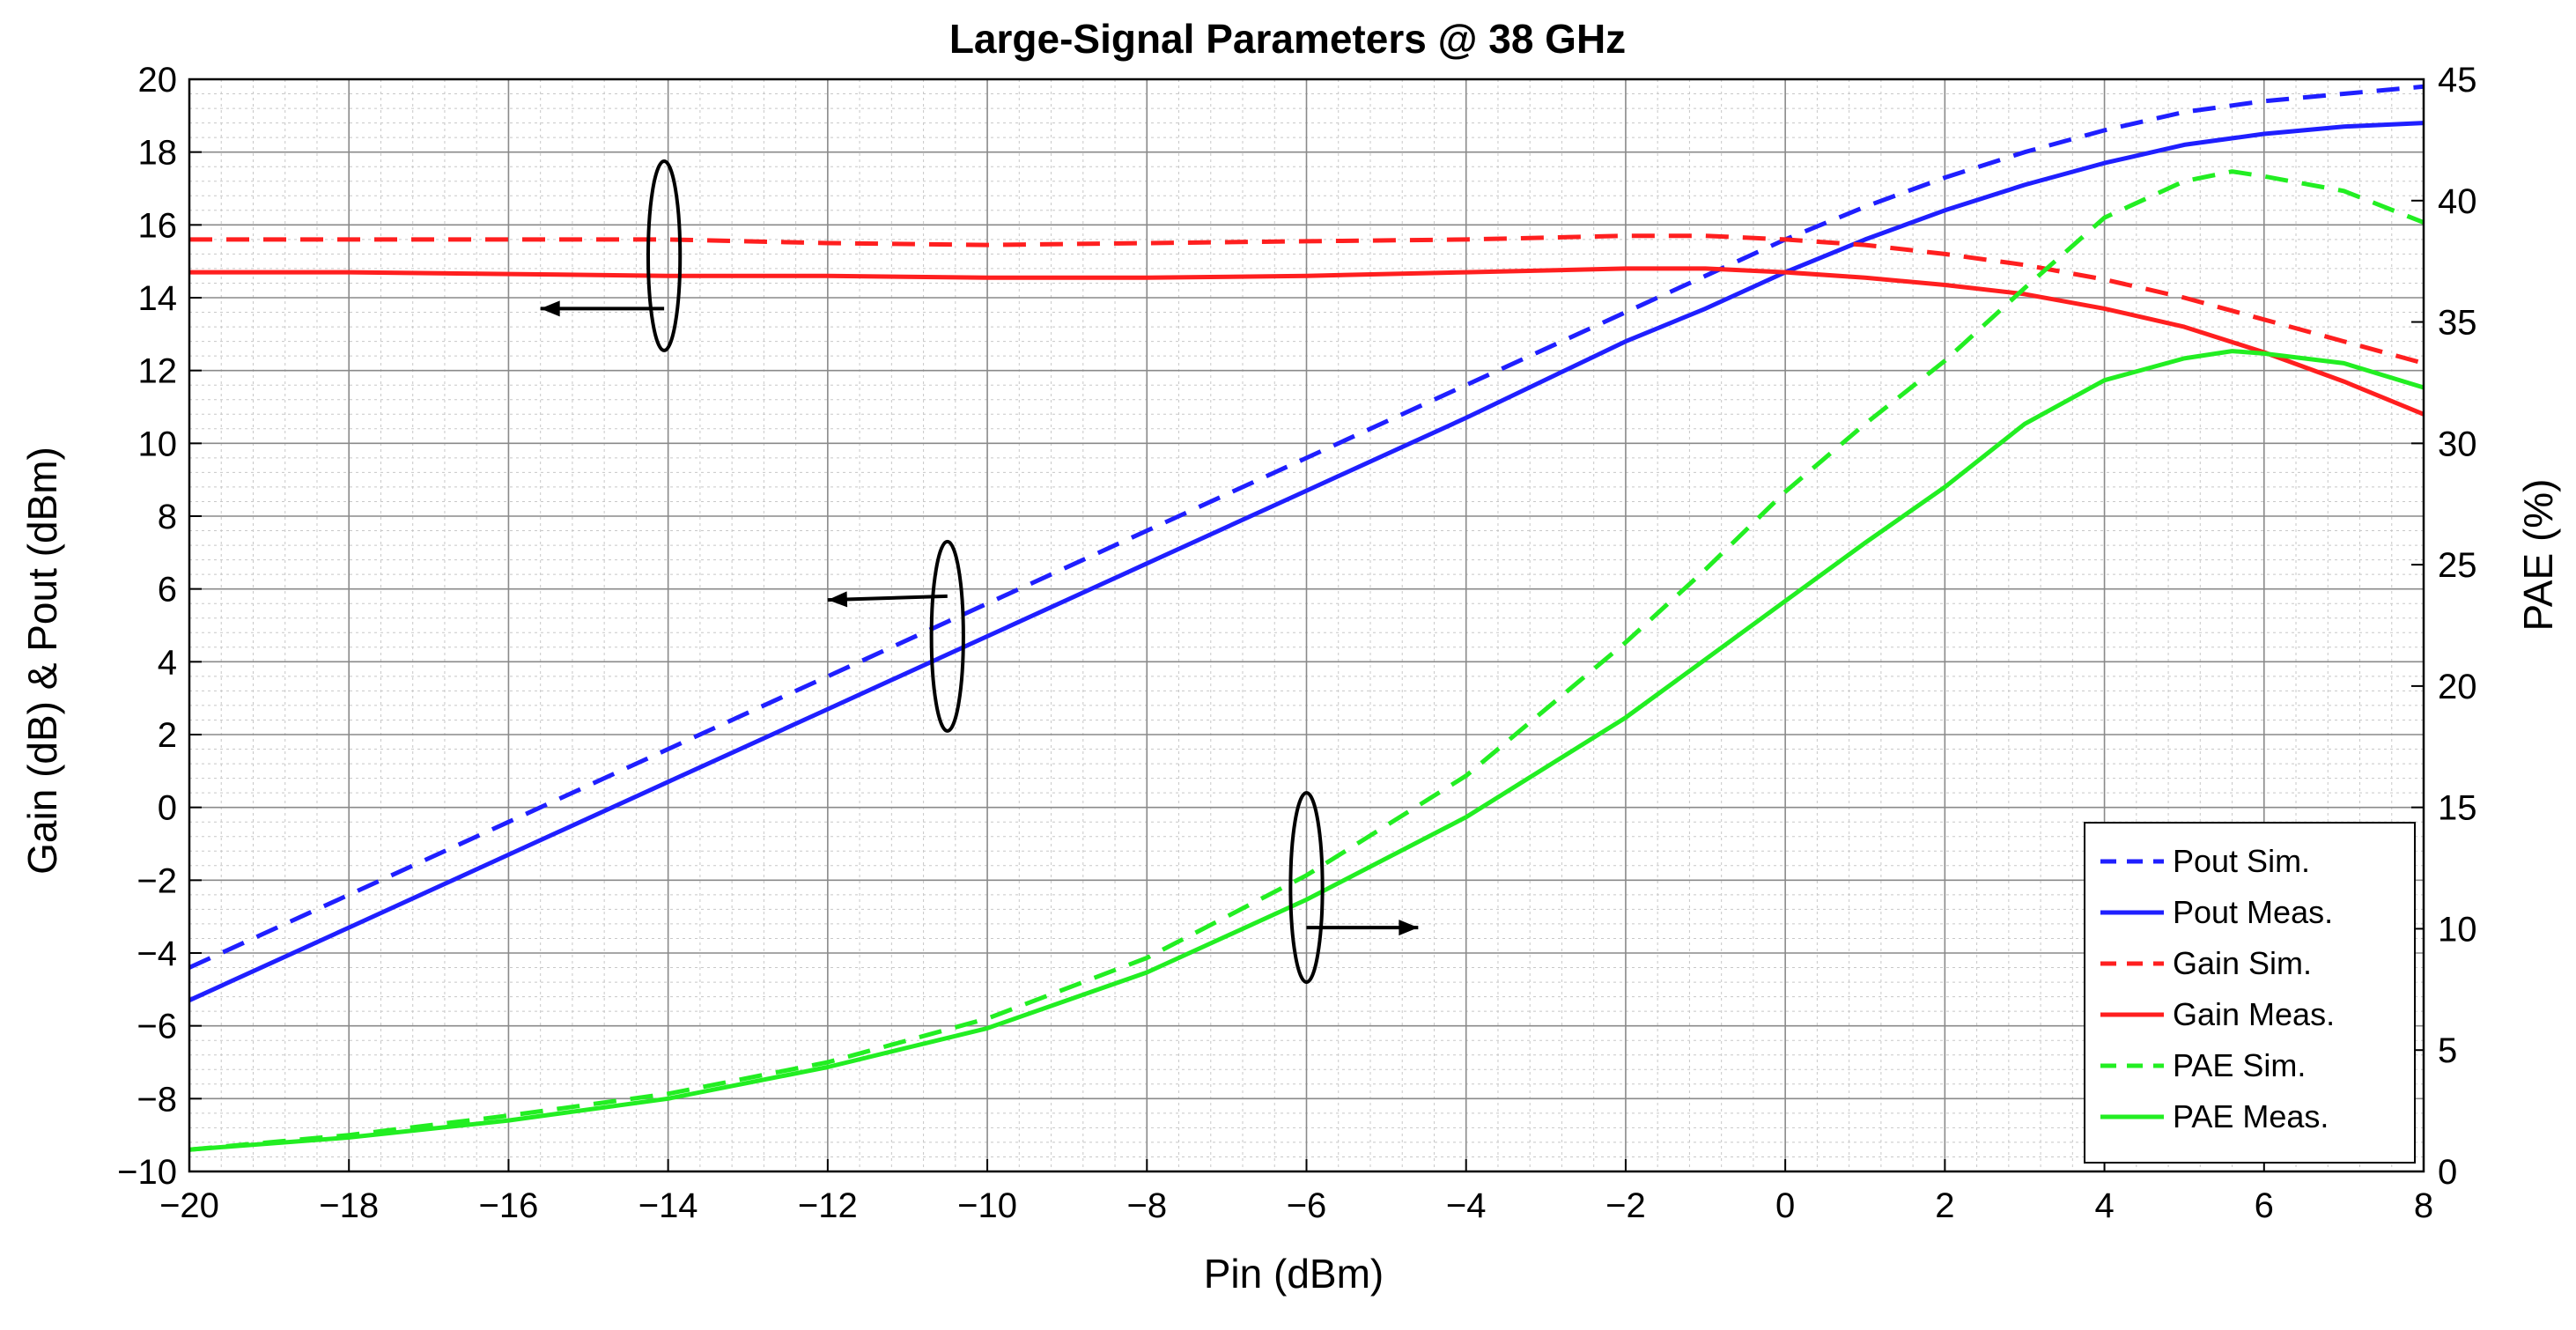 The image size is (2576, 1330). I want to click on y-right-tick-label: 5, so click(2447, 1051).